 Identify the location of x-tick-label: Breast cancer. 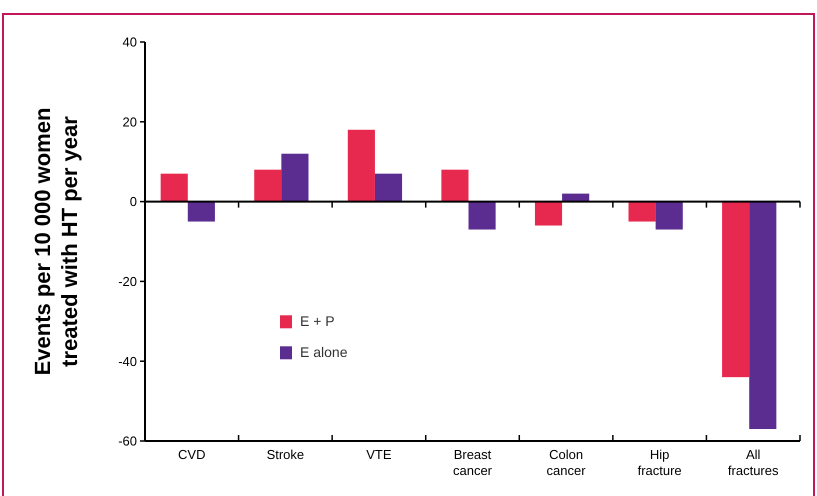
(472, 462).